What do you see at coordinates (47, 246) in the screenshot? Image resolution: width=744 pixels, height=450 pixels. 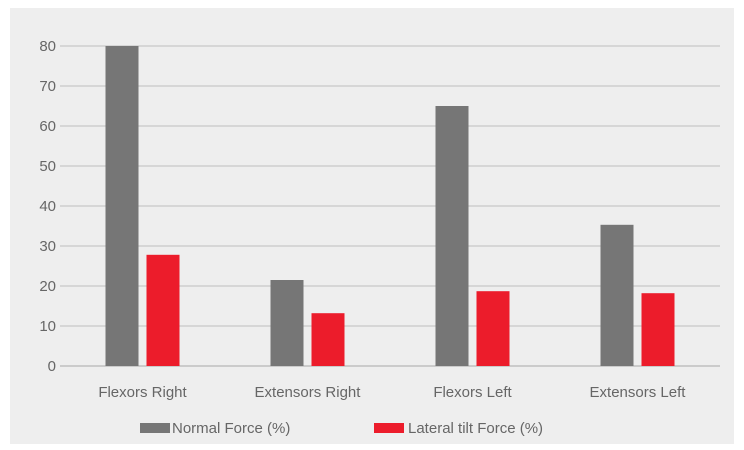 I see `y-tick-label: 30` at bounding box center [47, 246].